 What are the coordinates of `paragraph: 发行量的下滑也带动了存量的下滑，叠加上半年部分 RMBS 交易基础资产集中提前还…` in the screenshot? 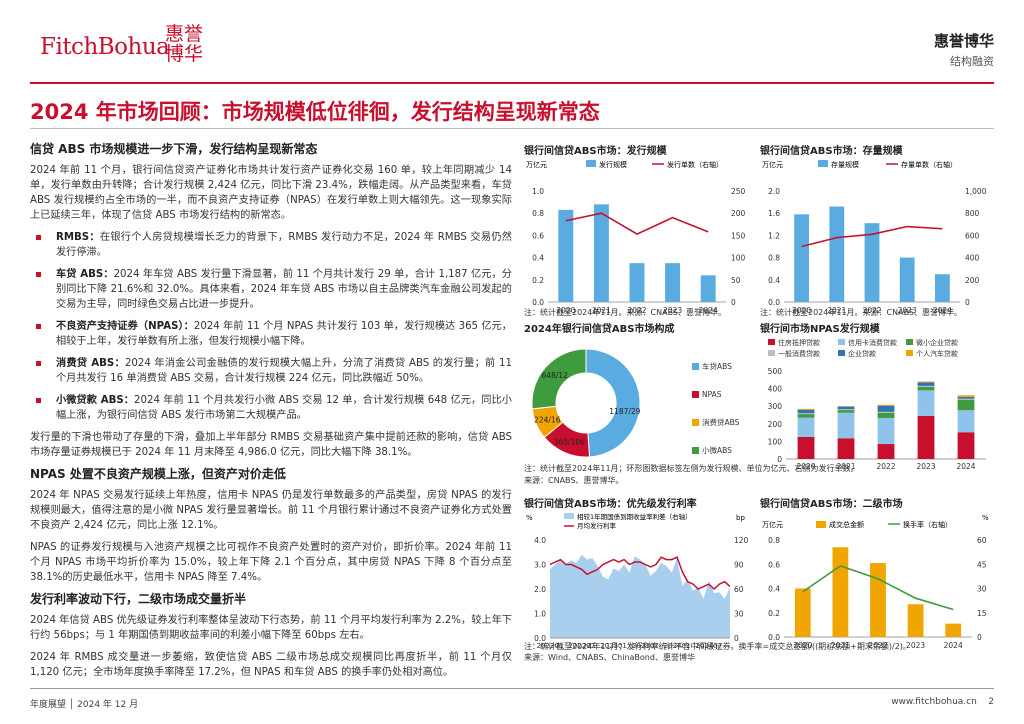 It's located at (271, 445).